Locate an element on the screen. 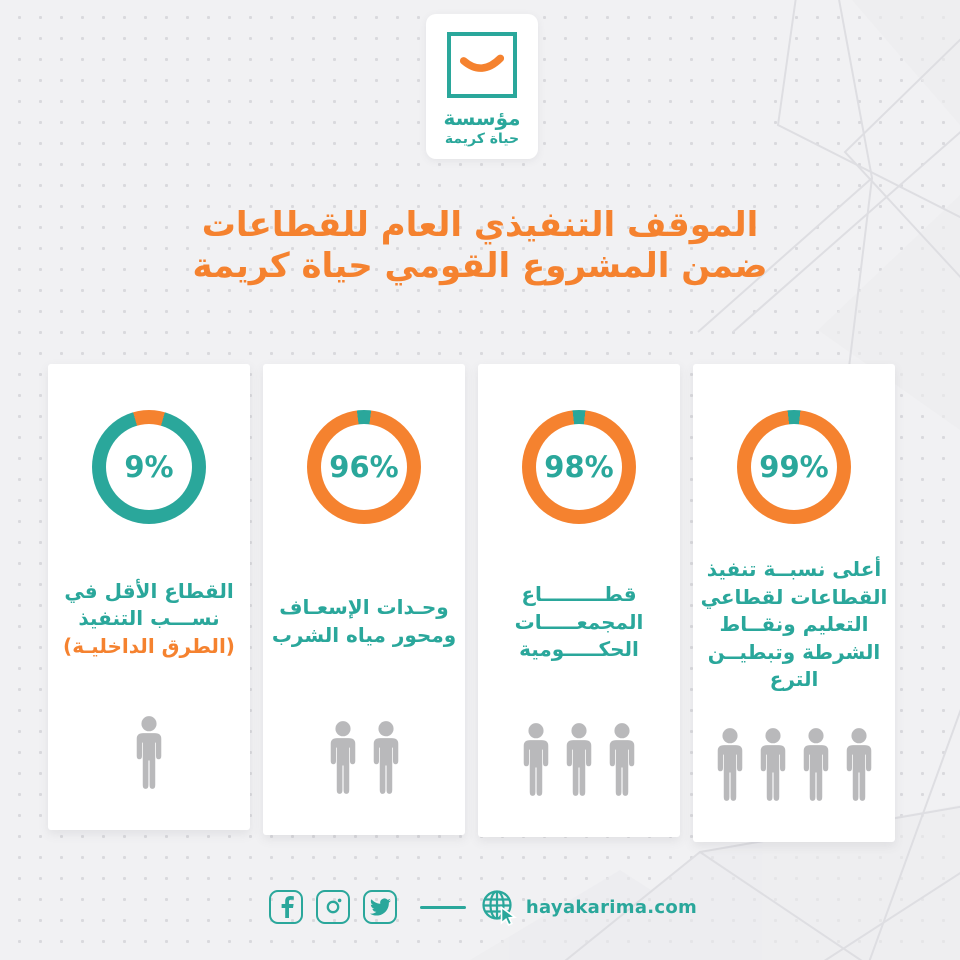 Image resolution: width=960 pixels, height=960 pixels. sector-label-line: الشرطة وتبطيــن is located at coordinates (794, 651).